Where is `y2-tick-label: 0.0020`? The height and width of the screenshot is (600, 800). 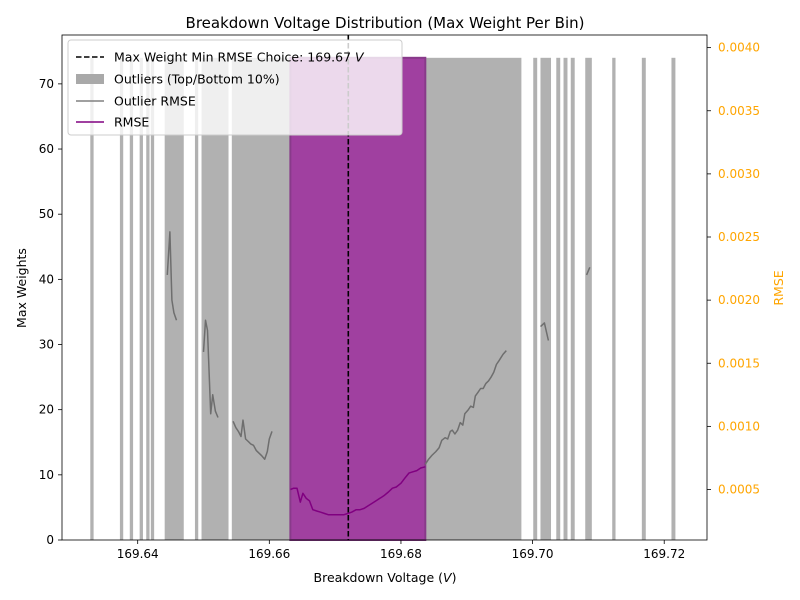 y2-tick-label: 0.0020 is located at coordinates (739, 300).